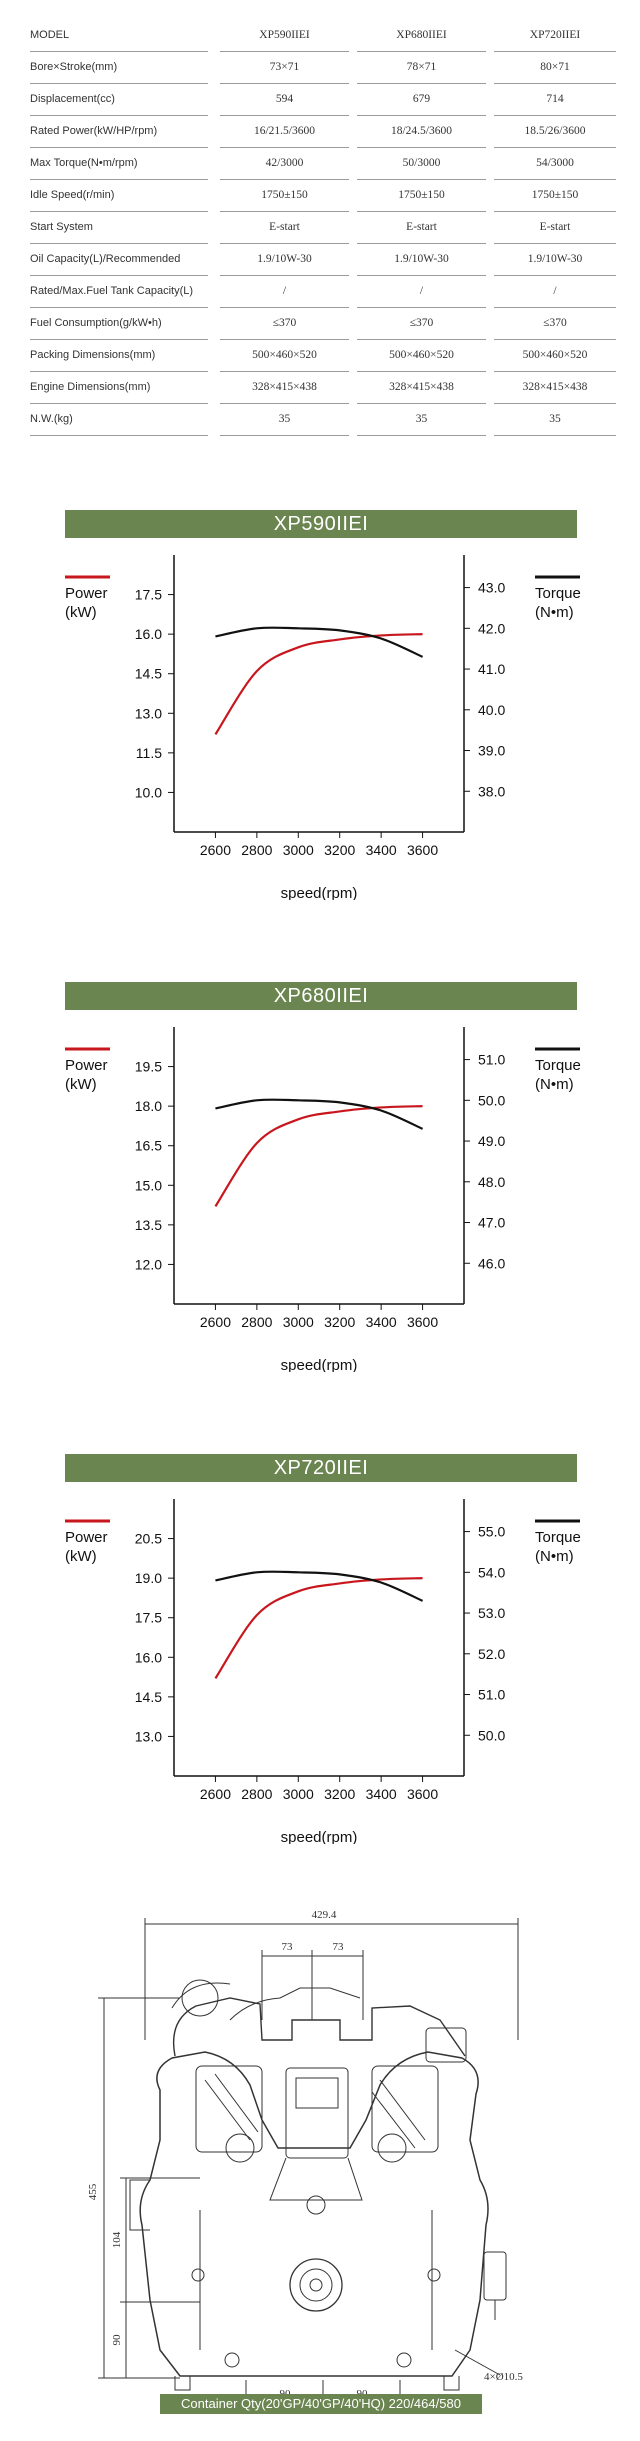 This screenshot has width=640, height=2441. I want to click on spec-value: 78×71, so click(421, 68).